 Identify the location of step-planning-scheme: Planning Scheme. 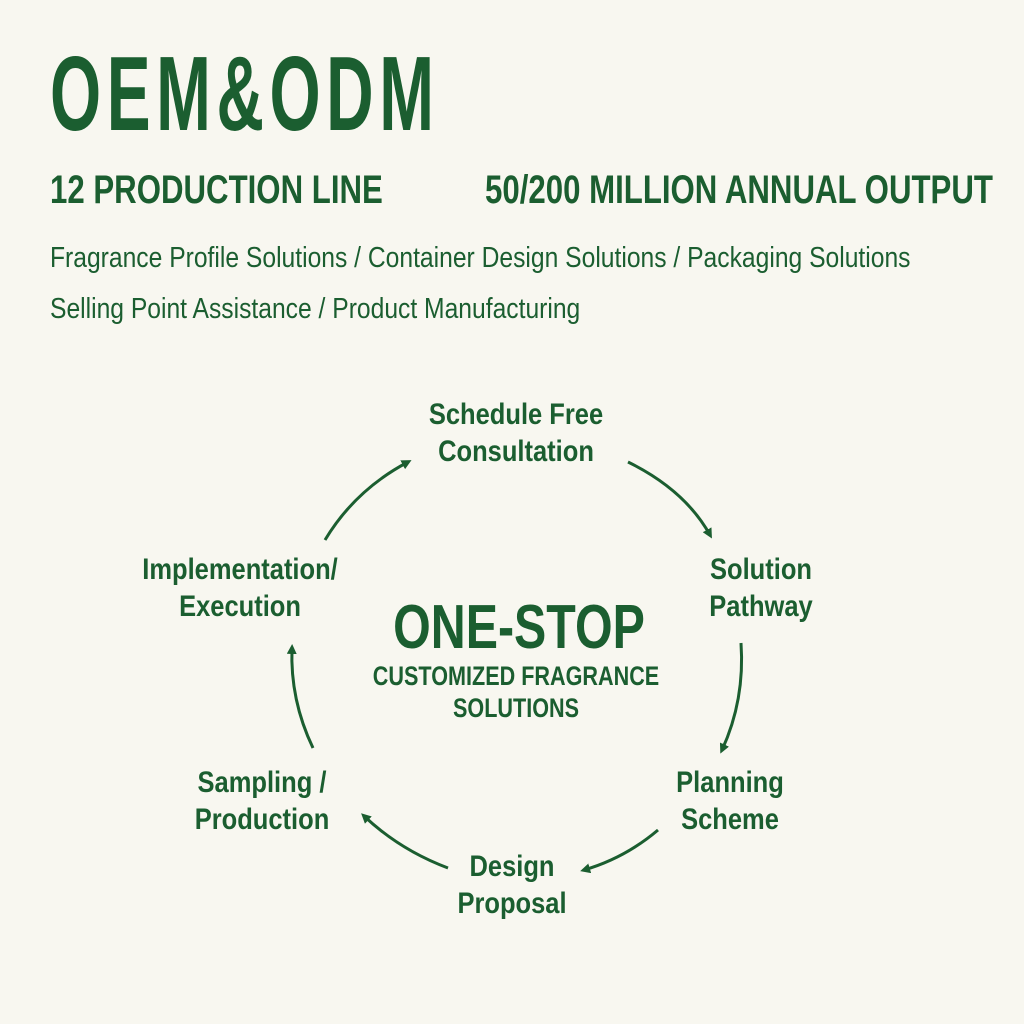
(730, 801).